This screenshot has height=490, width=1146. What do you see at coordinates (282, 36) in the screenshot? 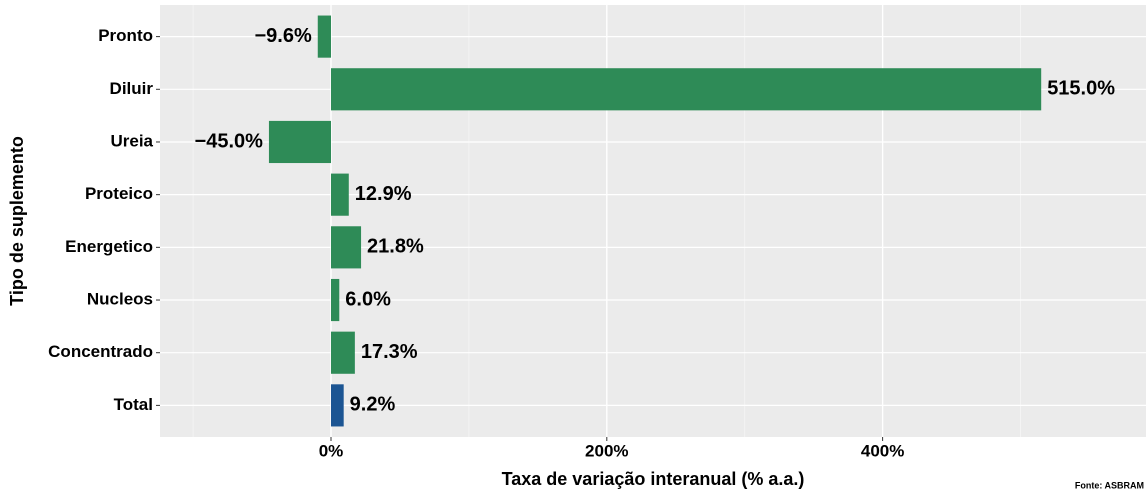
I see `value-label: −9.6%` at bounding box center [282, 36].